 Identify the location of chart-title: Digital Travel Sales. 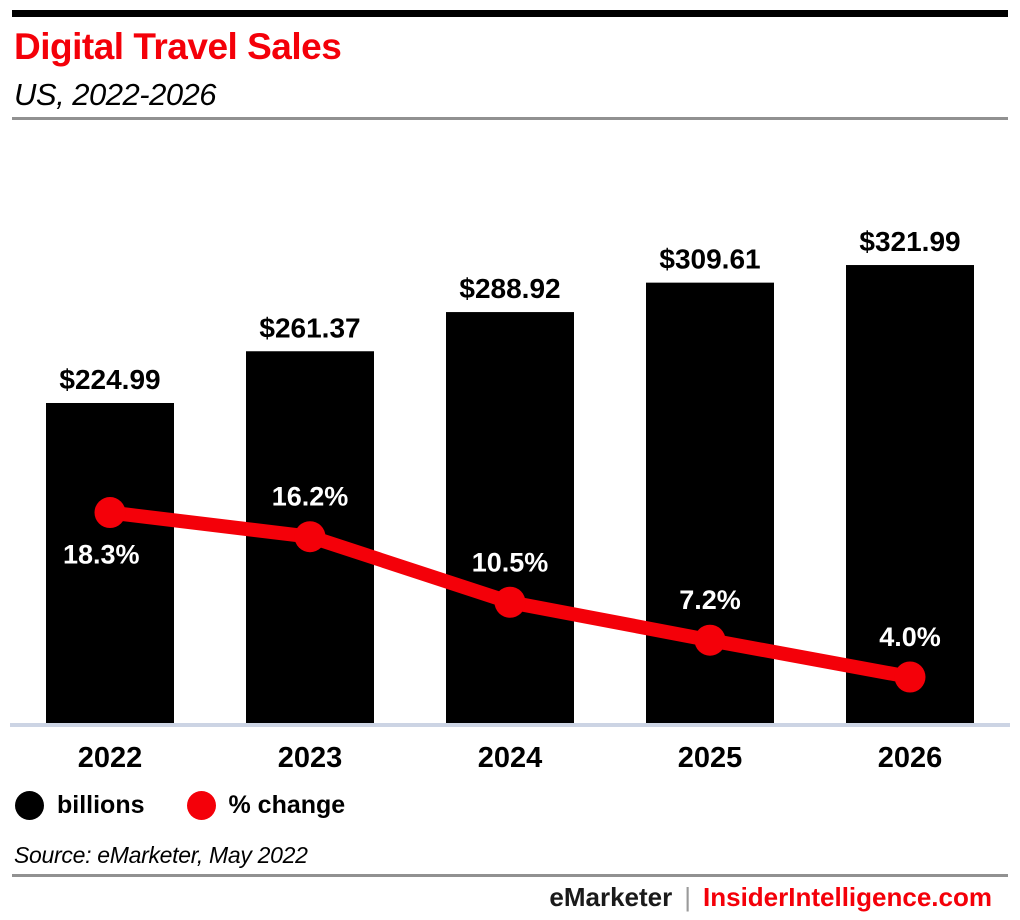
(178, 46).